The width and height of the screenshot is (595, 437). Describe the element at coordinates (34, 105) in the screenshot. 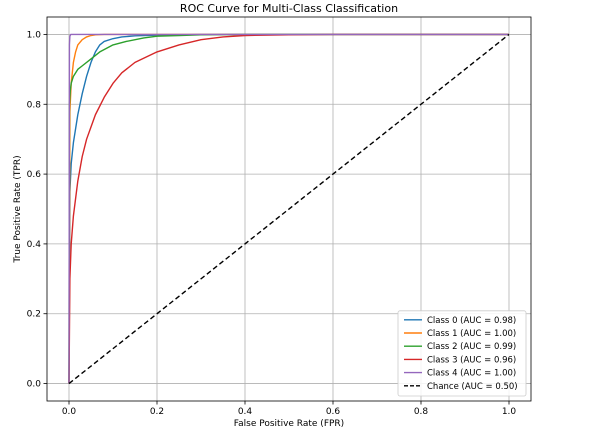

I see `y-tick-label: 0.8` at that location.